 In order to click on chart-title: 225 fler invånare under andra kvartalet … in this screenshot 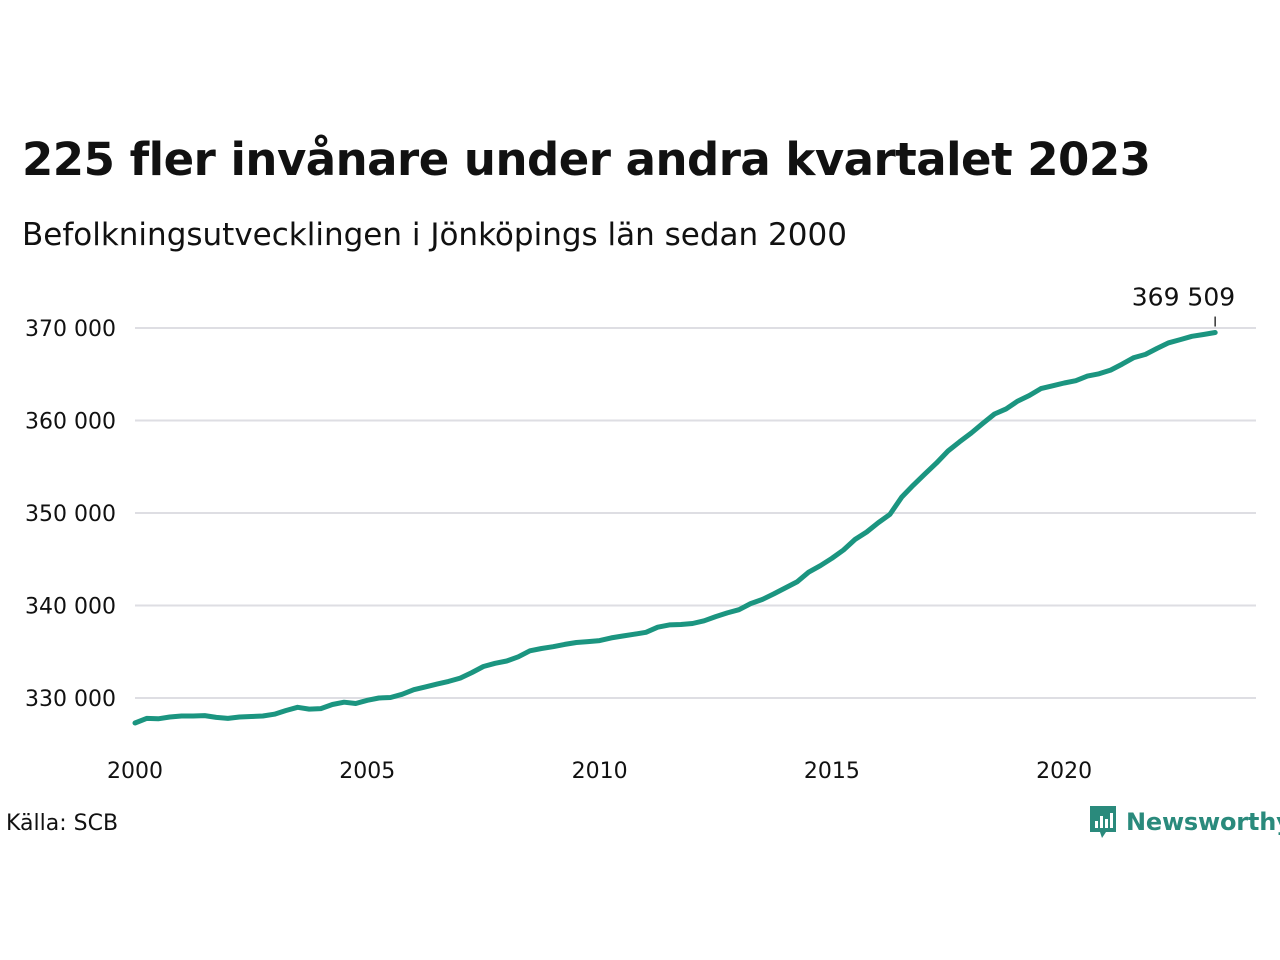, I will do `click(586, 159)`.